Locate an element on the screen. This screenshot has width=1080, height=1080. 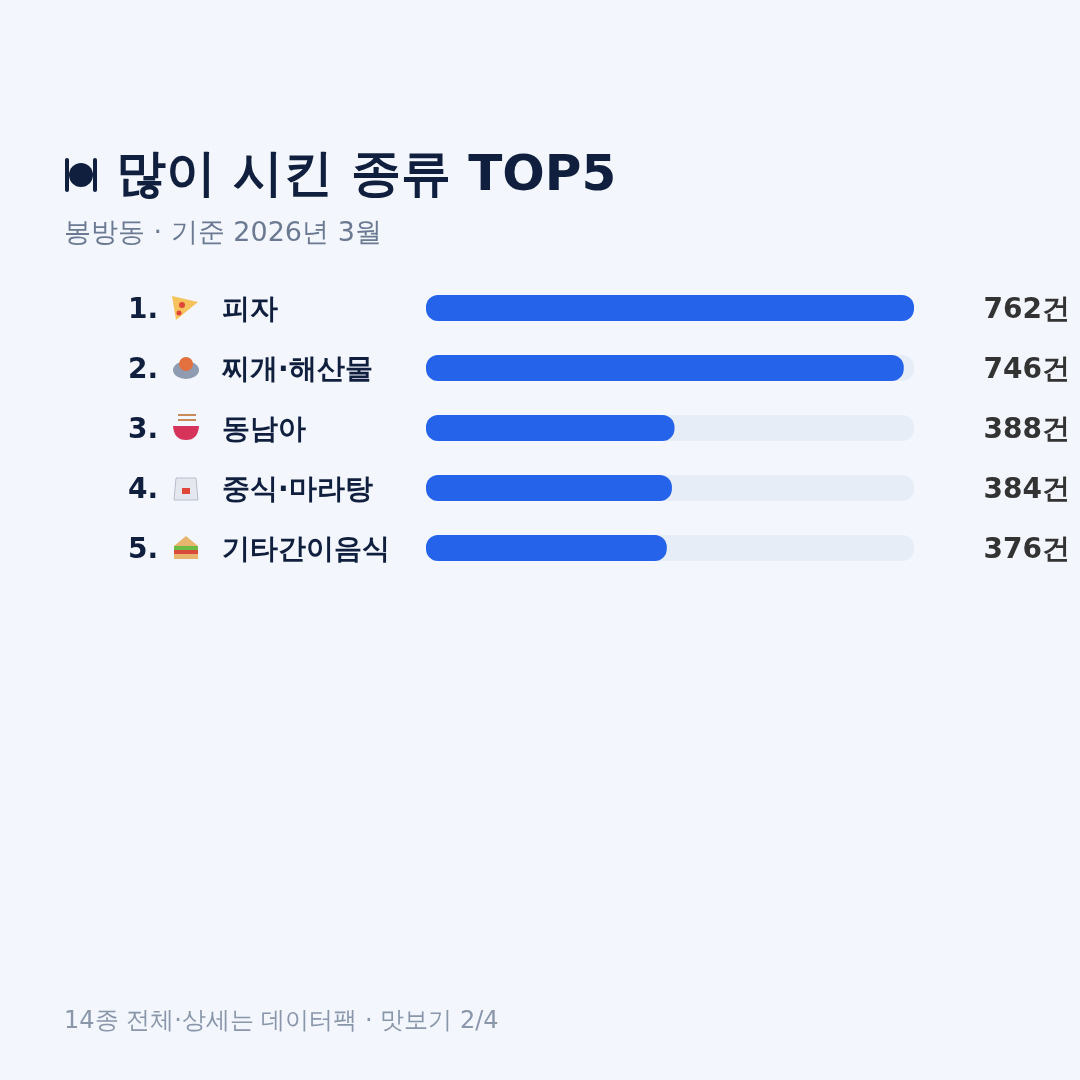
category-label: 1. 피자 is located at coordinates (203, 308).